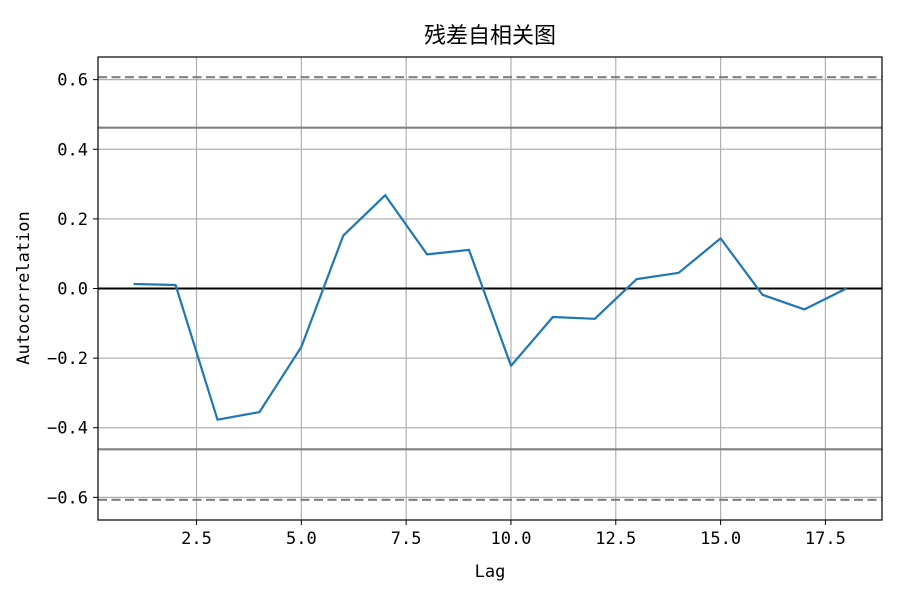  What do you see at coordinates (67, 359) in the screenshot?
I see `y-tick-label: −0.2` at bounding box center [67, 359].